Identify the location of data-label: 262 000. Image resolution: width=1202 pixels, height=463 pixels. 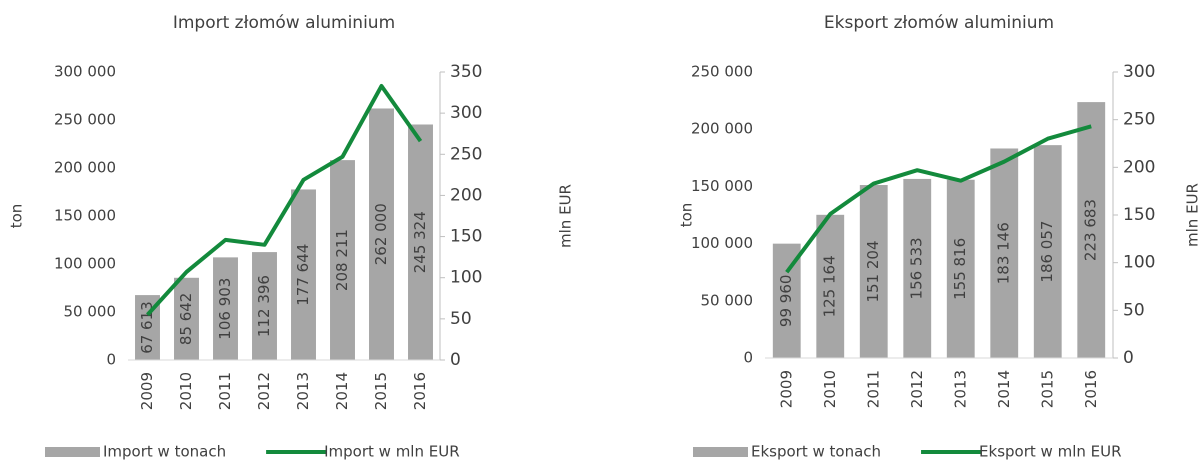
(381, 234).